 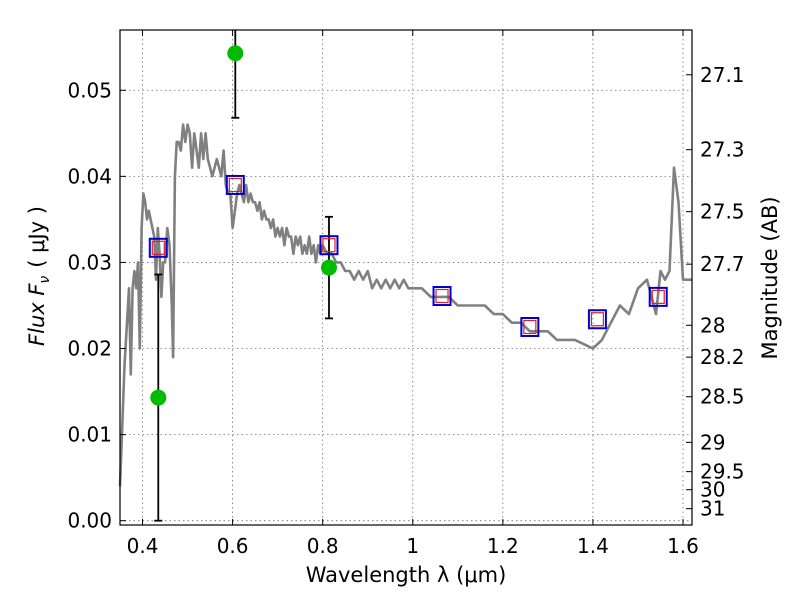 What do you see at coordinates (89, 176) in the screenshot?
I see `y-tick-label: 0.04` at bounding box center [89, 176].